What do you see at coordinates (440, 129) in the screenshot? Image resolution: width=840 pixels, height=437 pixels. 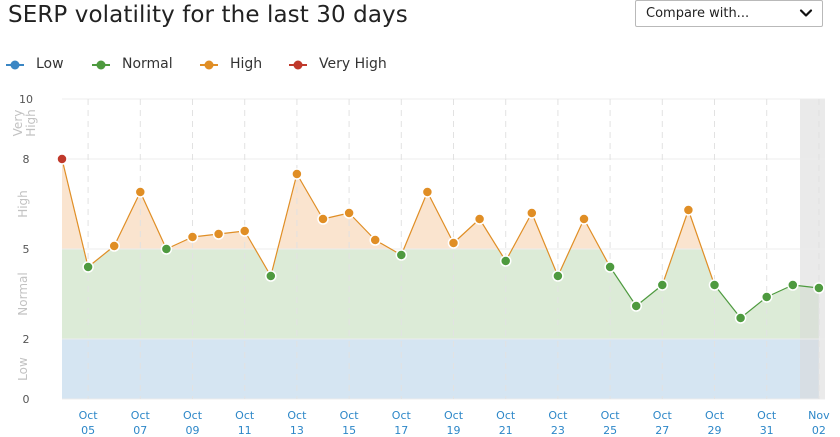 I see `band-very-high` at bounding box center [440, 129].